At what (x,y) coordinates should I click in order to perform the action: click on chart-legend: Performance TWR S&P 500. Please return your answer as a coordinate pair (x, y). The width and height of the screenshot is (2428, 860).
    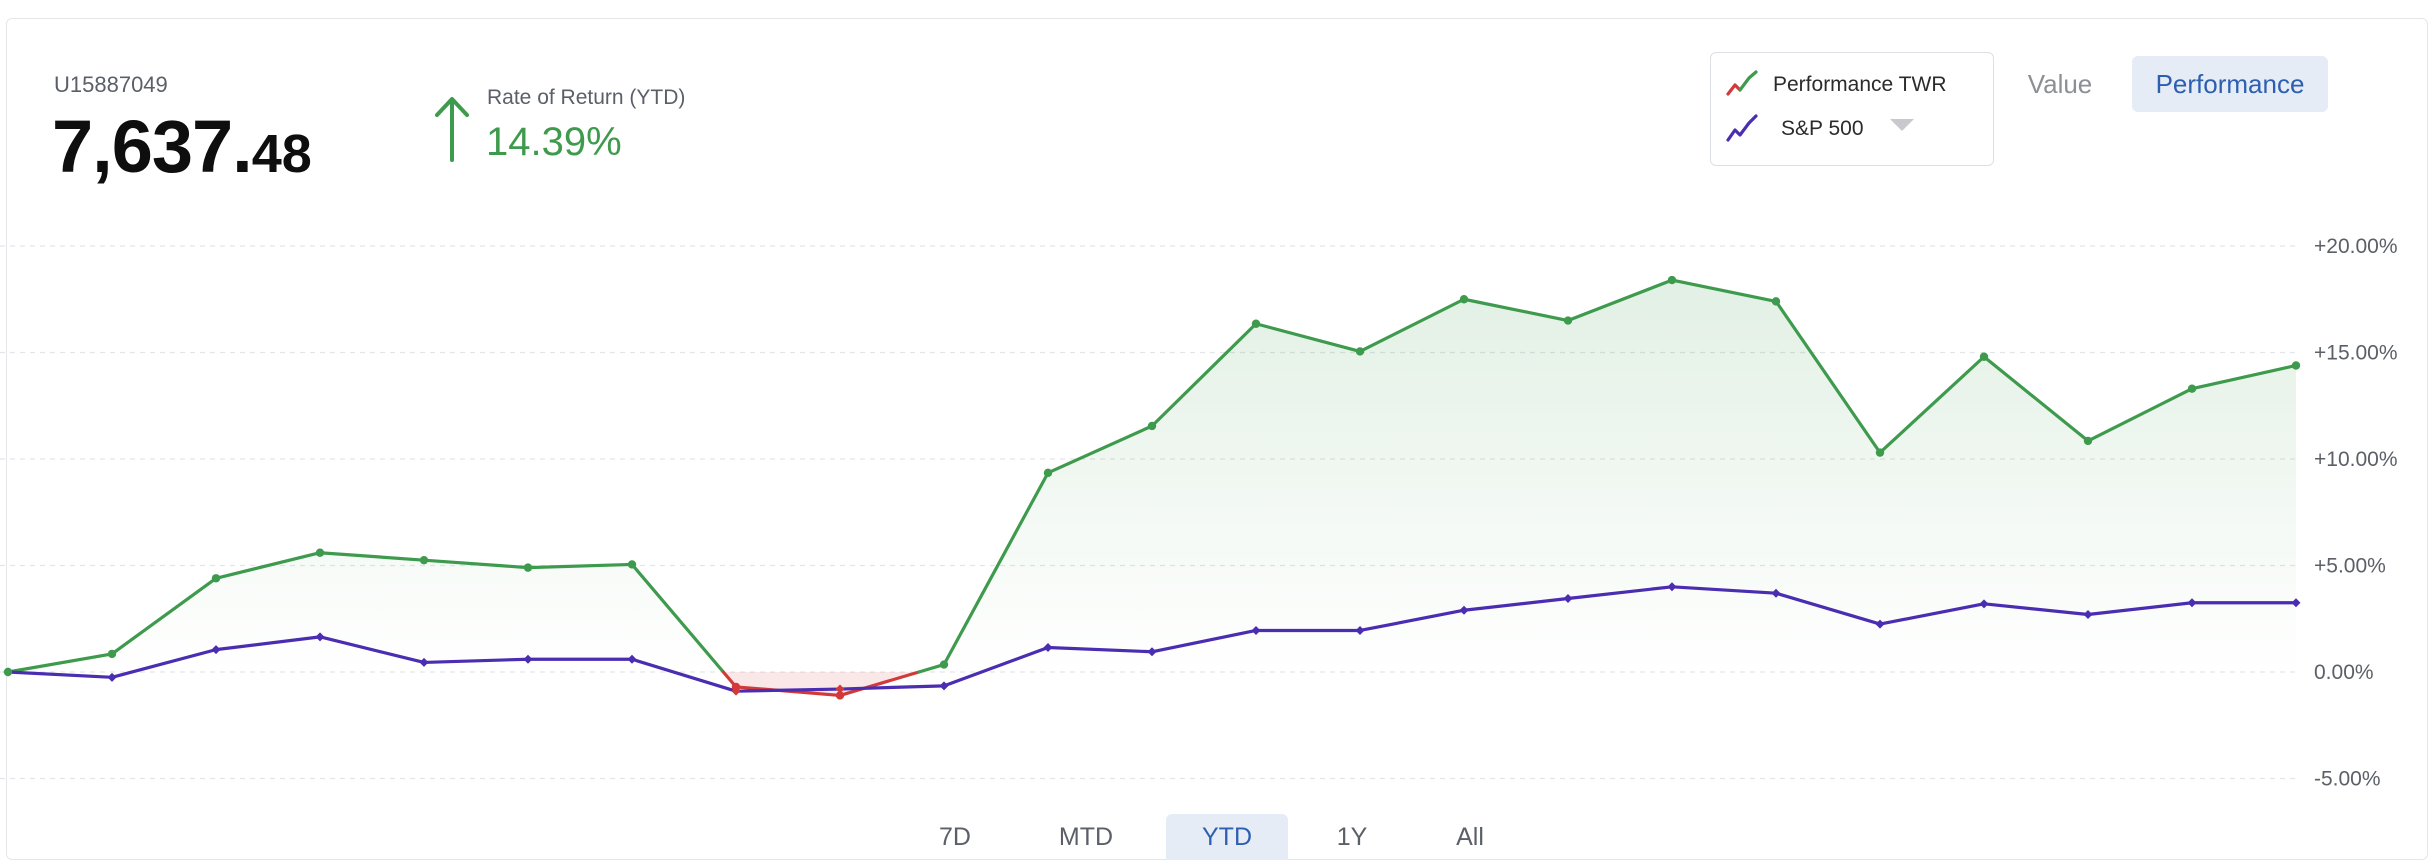
    Looking at the image, I should click on (1852, 109).